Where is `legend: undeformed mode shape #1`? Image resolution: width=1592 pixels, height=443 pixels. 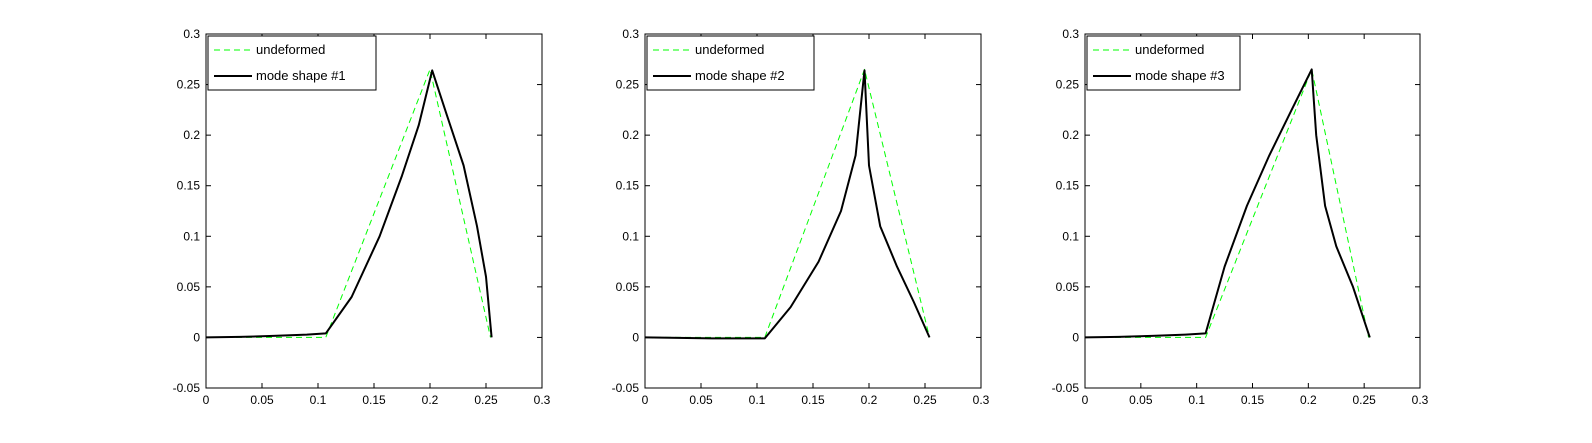
legend: undeformed mode shape #1 is located at coordinates (292, 63).